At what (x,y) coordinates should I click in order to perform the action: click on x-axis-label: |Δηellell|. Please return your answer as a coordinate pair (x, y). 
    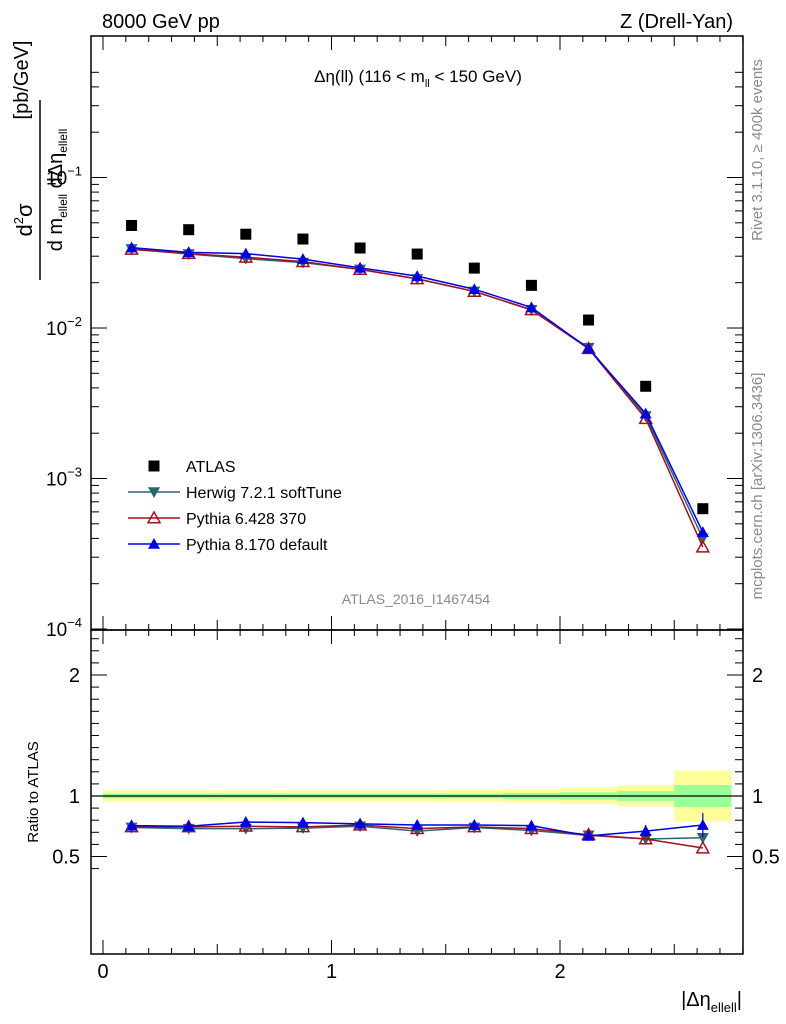
    Looking at the image, I should click on (711, 1002).